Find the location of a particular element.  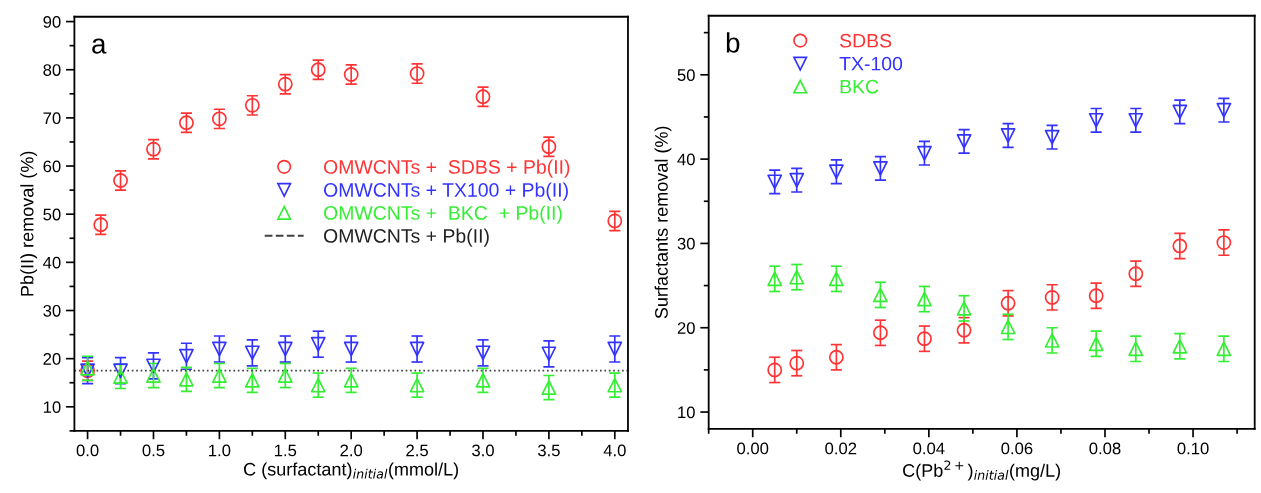

annotation: a is located at coordinates (99, 46).